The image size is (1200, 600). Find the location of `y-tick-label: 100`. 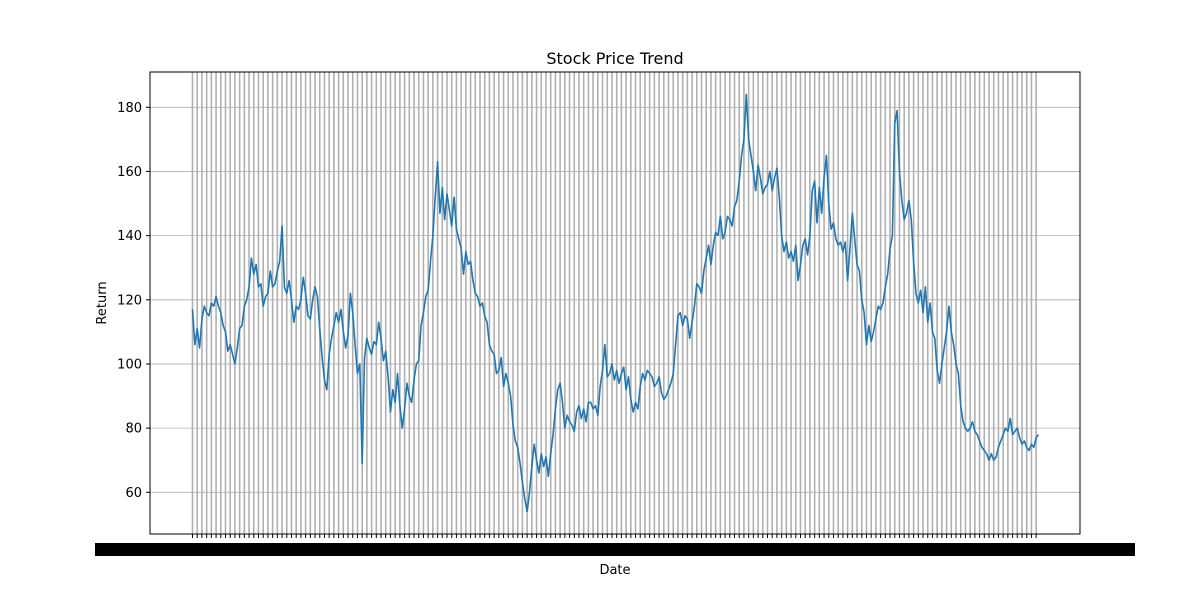

y-tick-label: 100 is located at coordinates (129, 364).